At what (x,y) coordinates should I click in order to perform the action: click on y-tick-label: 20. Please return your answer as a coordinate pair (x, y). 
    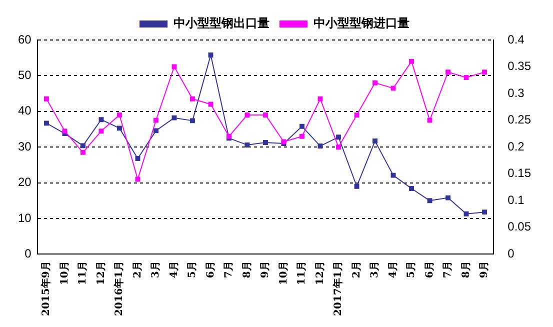
    Looking at the image, I should click on (25, 182).